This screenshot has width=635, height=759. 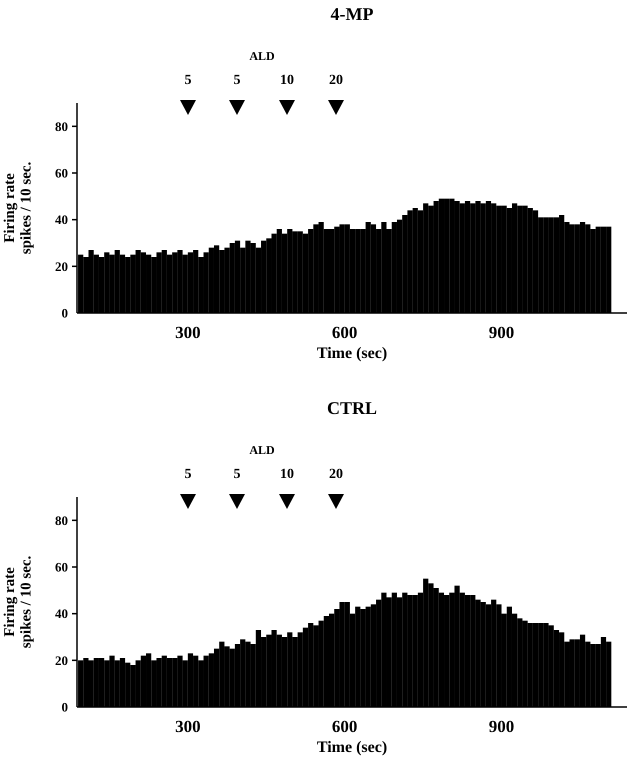 What do you see at coordinates (352, 408) in the screenshot?
I see `chart-title: CTRL` at bounding box center [352, 408].